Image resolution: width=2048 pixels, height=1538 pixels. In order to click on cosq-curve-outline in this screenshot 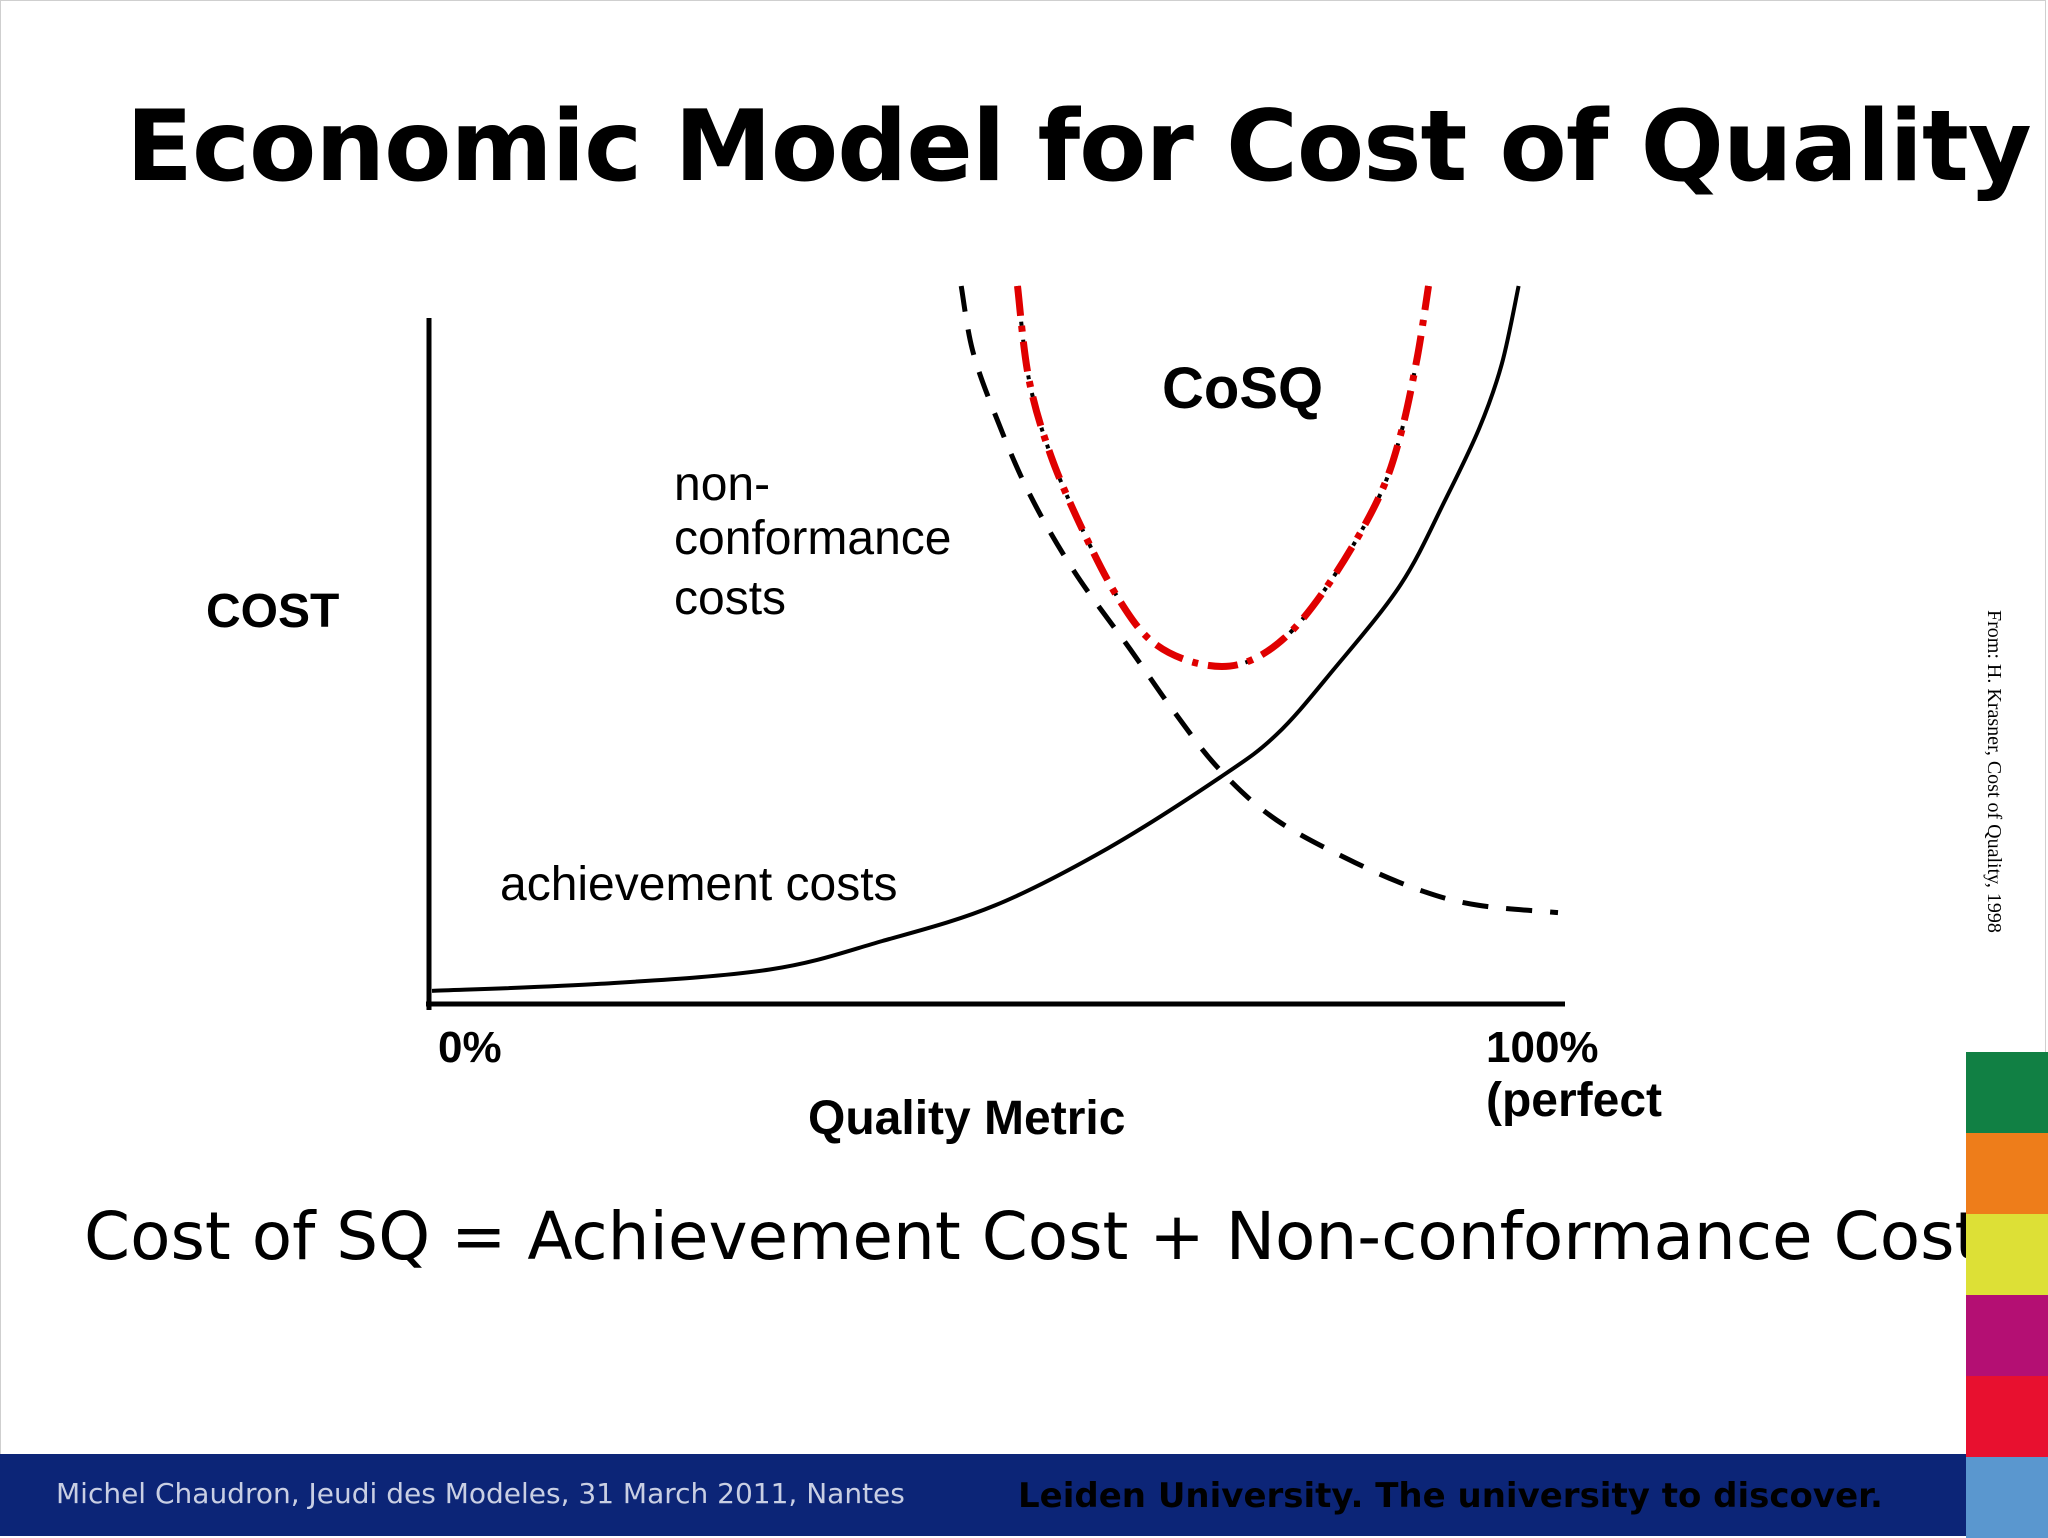, I will do `click(1223, 477)`.